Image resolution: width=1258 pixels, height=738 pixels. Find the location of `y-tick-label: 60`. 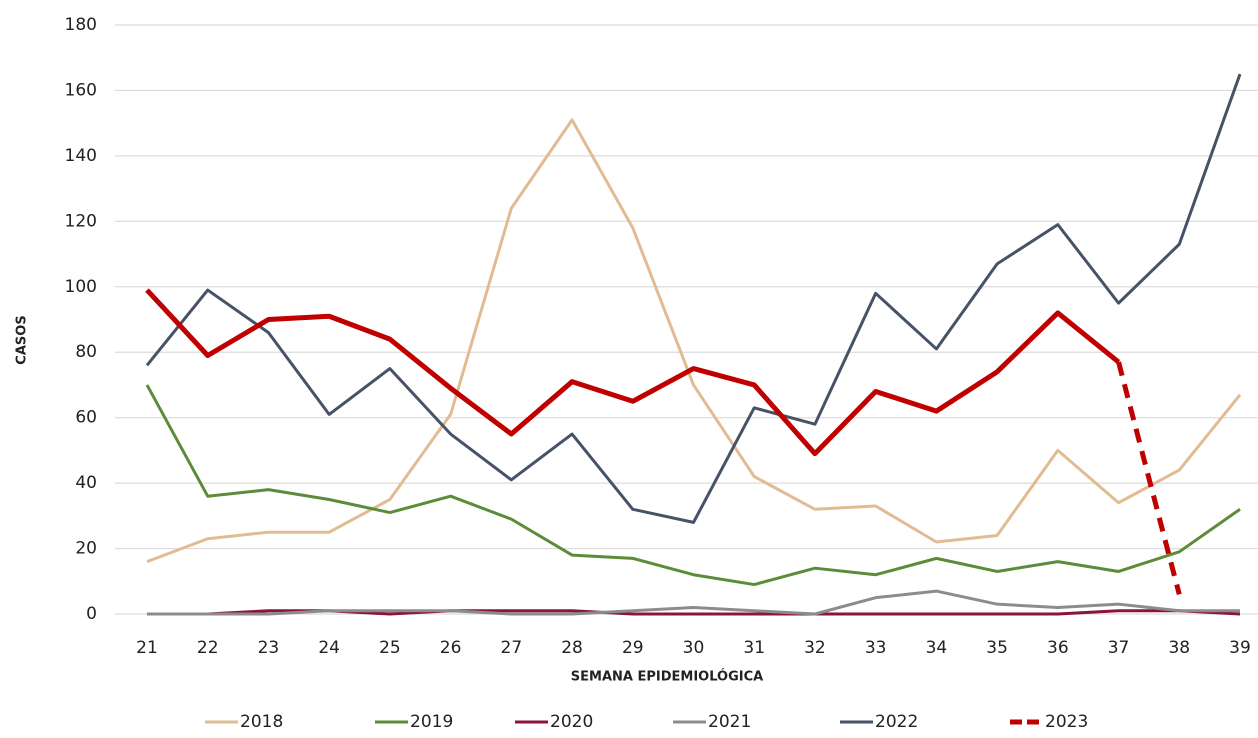

y-tick-label: 60 is located at coordinates (86, 418).